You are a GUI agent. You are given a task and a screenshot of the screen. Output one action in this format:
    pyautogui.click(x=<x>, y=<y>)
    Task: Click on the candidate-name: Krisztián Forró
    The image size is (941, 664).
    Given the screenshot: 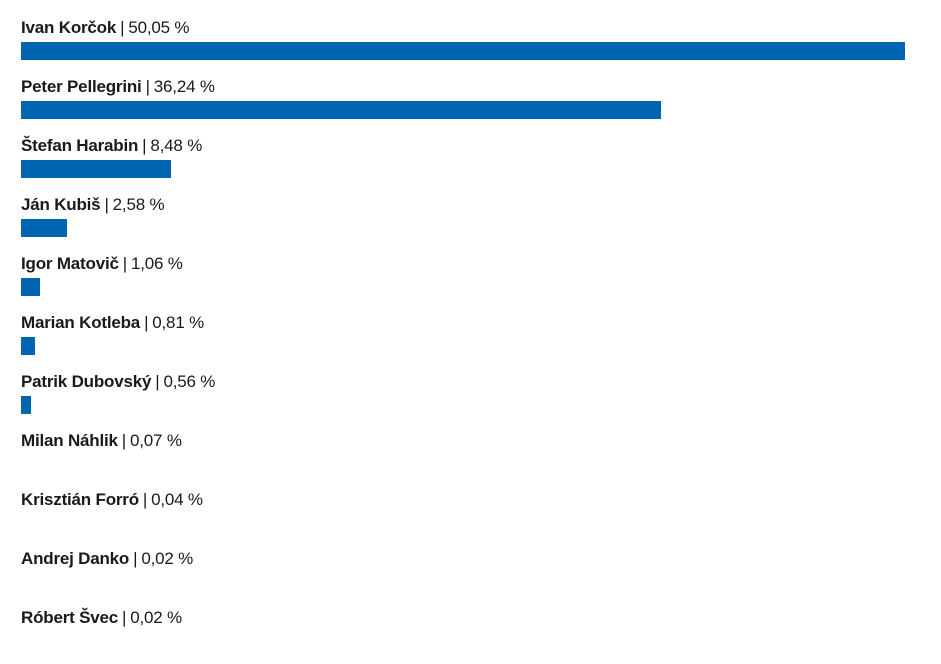 What is the action you would take?
    pyautogui.click(x=80, y=499)
    